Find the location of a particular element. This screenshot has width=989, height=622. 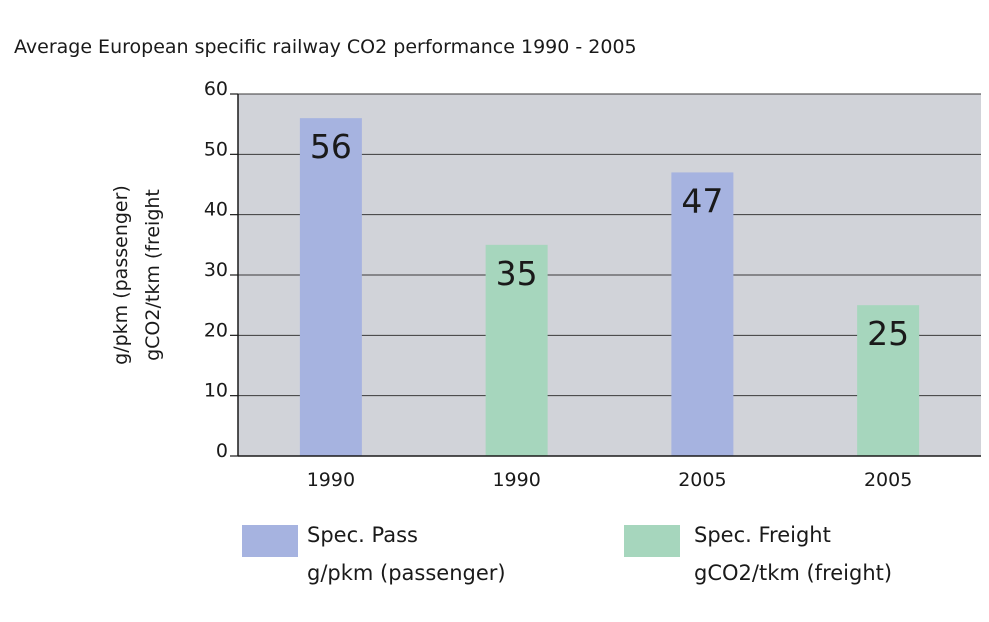

y-tick-label: 30 is located at coordinates (216, 270).